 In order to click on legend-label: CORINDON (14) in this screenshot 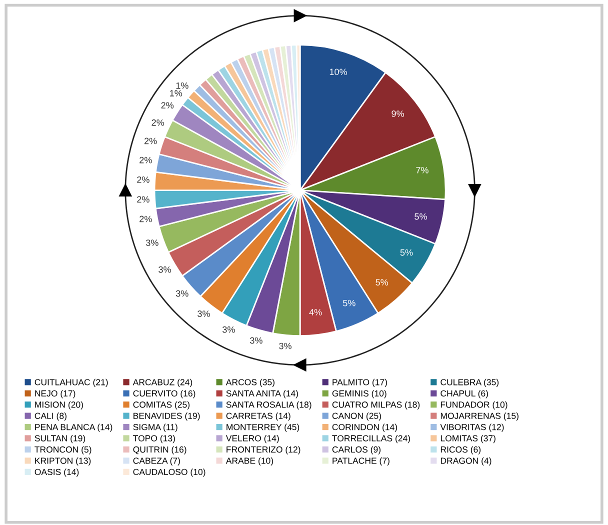, I will do `click(365, 428)`.